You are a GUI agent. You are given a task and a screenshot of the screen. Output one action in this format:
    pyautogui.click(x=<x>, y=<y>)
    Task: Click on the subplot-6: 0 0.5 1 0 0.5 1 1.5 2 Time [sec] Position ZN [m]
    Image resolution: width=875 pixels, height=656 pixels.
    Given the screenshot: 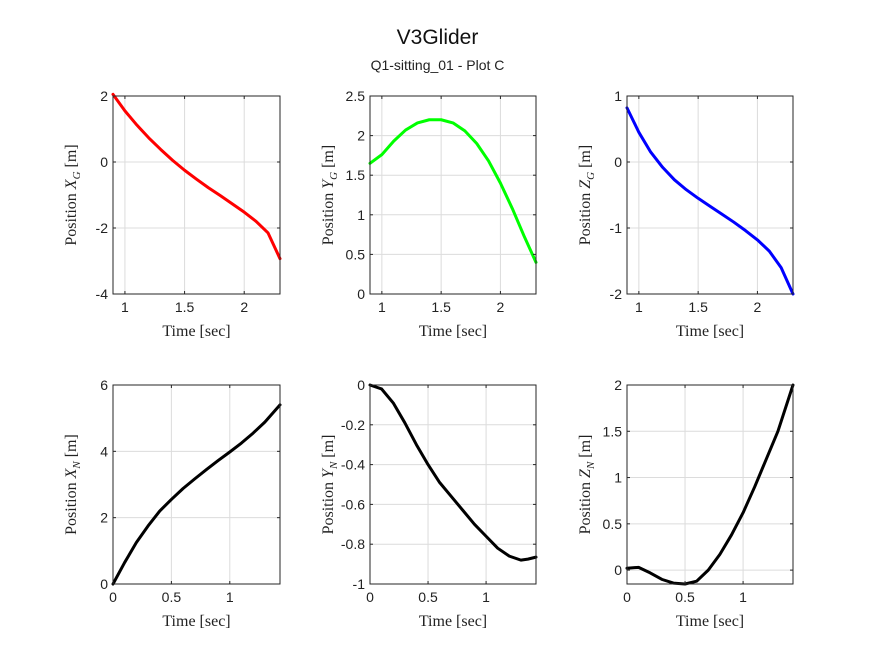 What is the action you would take?
    pyautogui.click(x=686, y=503)
    